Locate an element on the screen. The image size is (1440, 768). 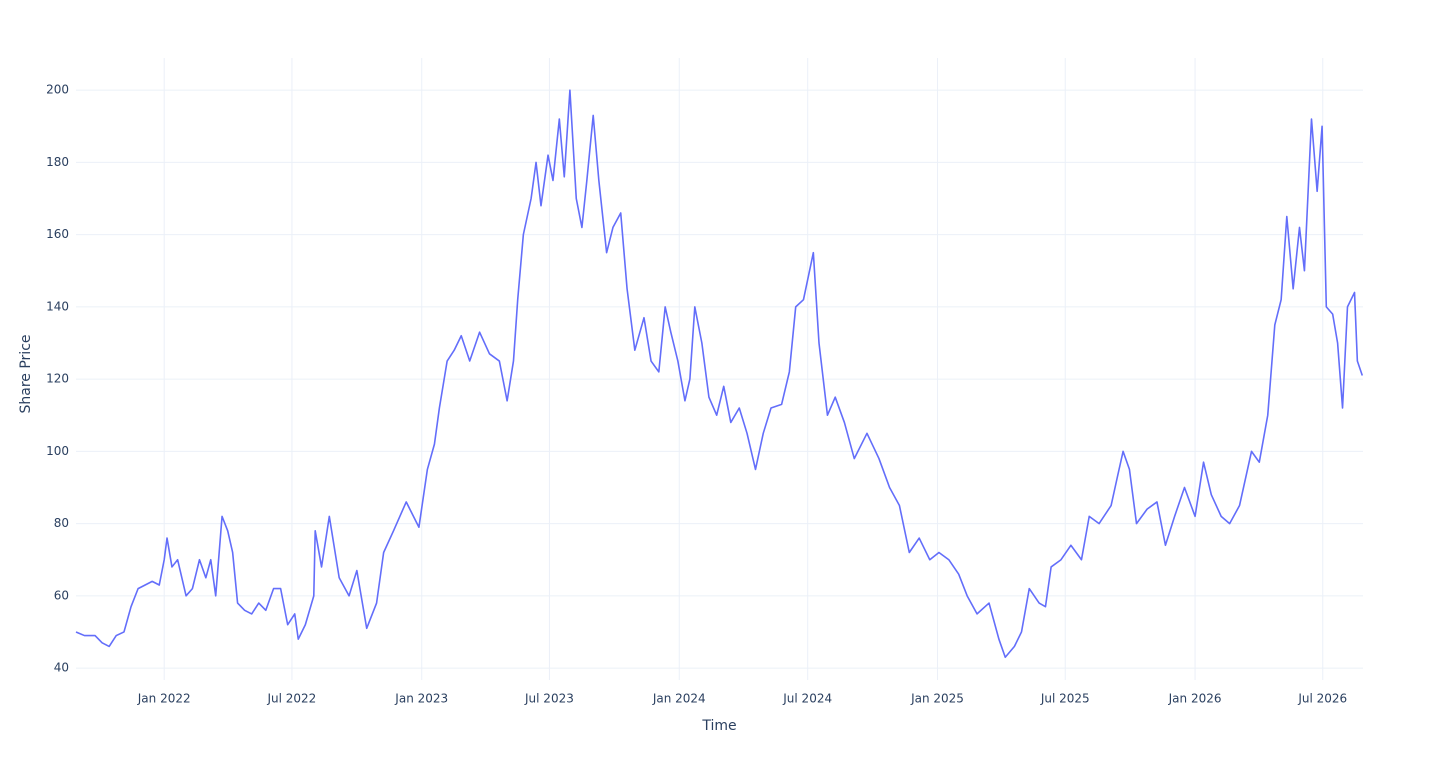
y-tick-label: 80 is located at coordinates (61, 523).